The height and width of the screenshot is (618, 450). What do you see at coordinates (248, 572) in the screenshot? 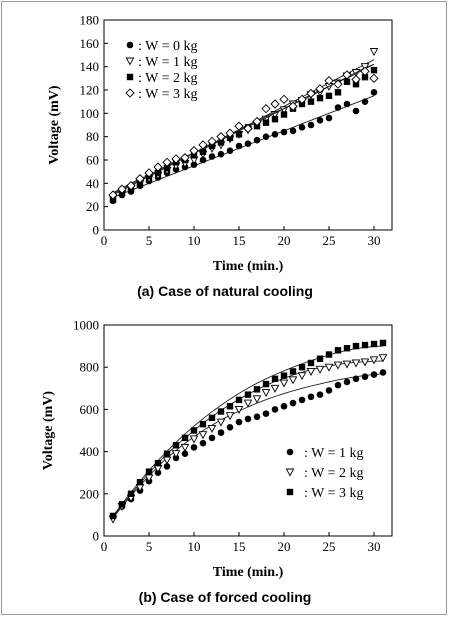
I see `x-axis-label: Time (min.)` at bounding box center [248, 572].